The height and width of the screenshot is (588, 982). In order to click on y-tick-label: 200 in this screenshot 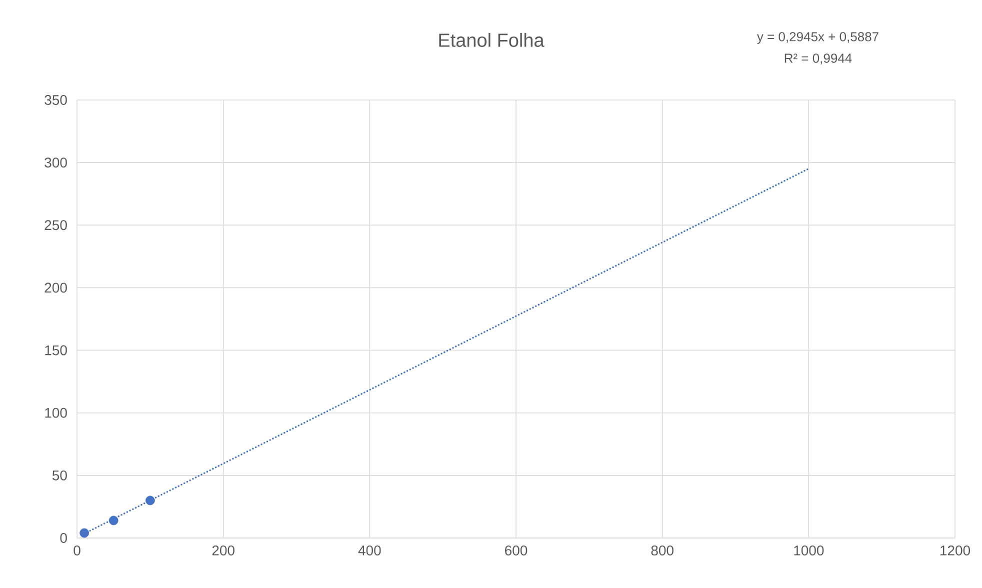, I will do `click(55, 287)`.